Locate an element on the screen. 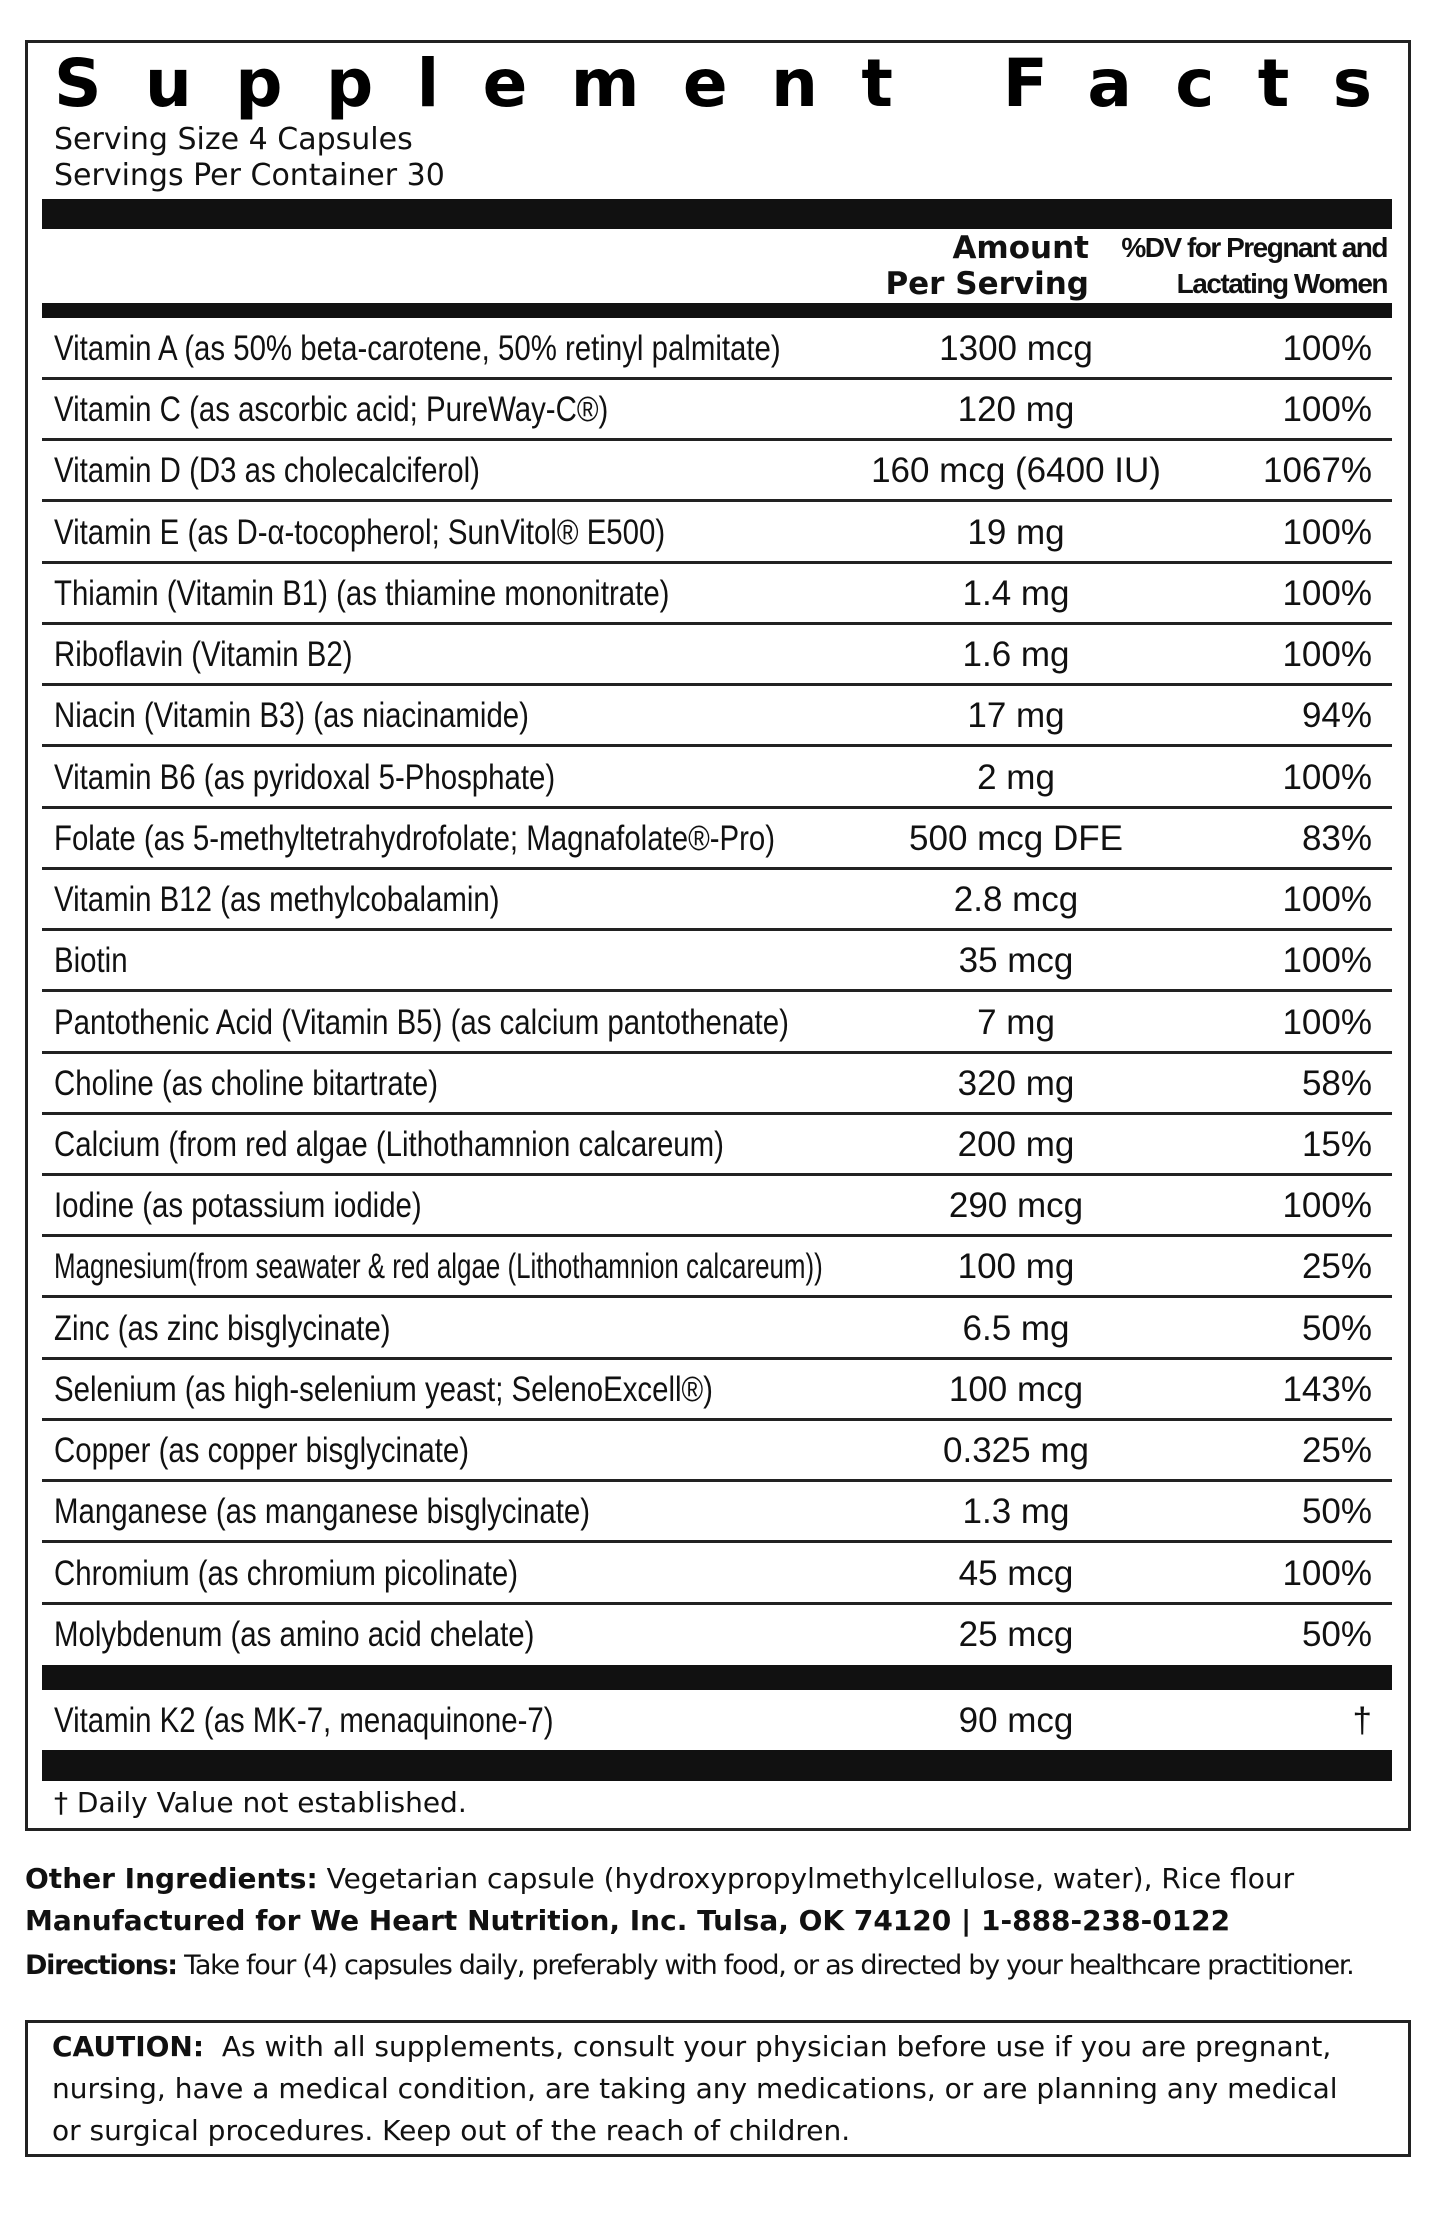 The height and width of the screenshot is (2215, 1445). thick-rule is located at coordinates (717, 310).